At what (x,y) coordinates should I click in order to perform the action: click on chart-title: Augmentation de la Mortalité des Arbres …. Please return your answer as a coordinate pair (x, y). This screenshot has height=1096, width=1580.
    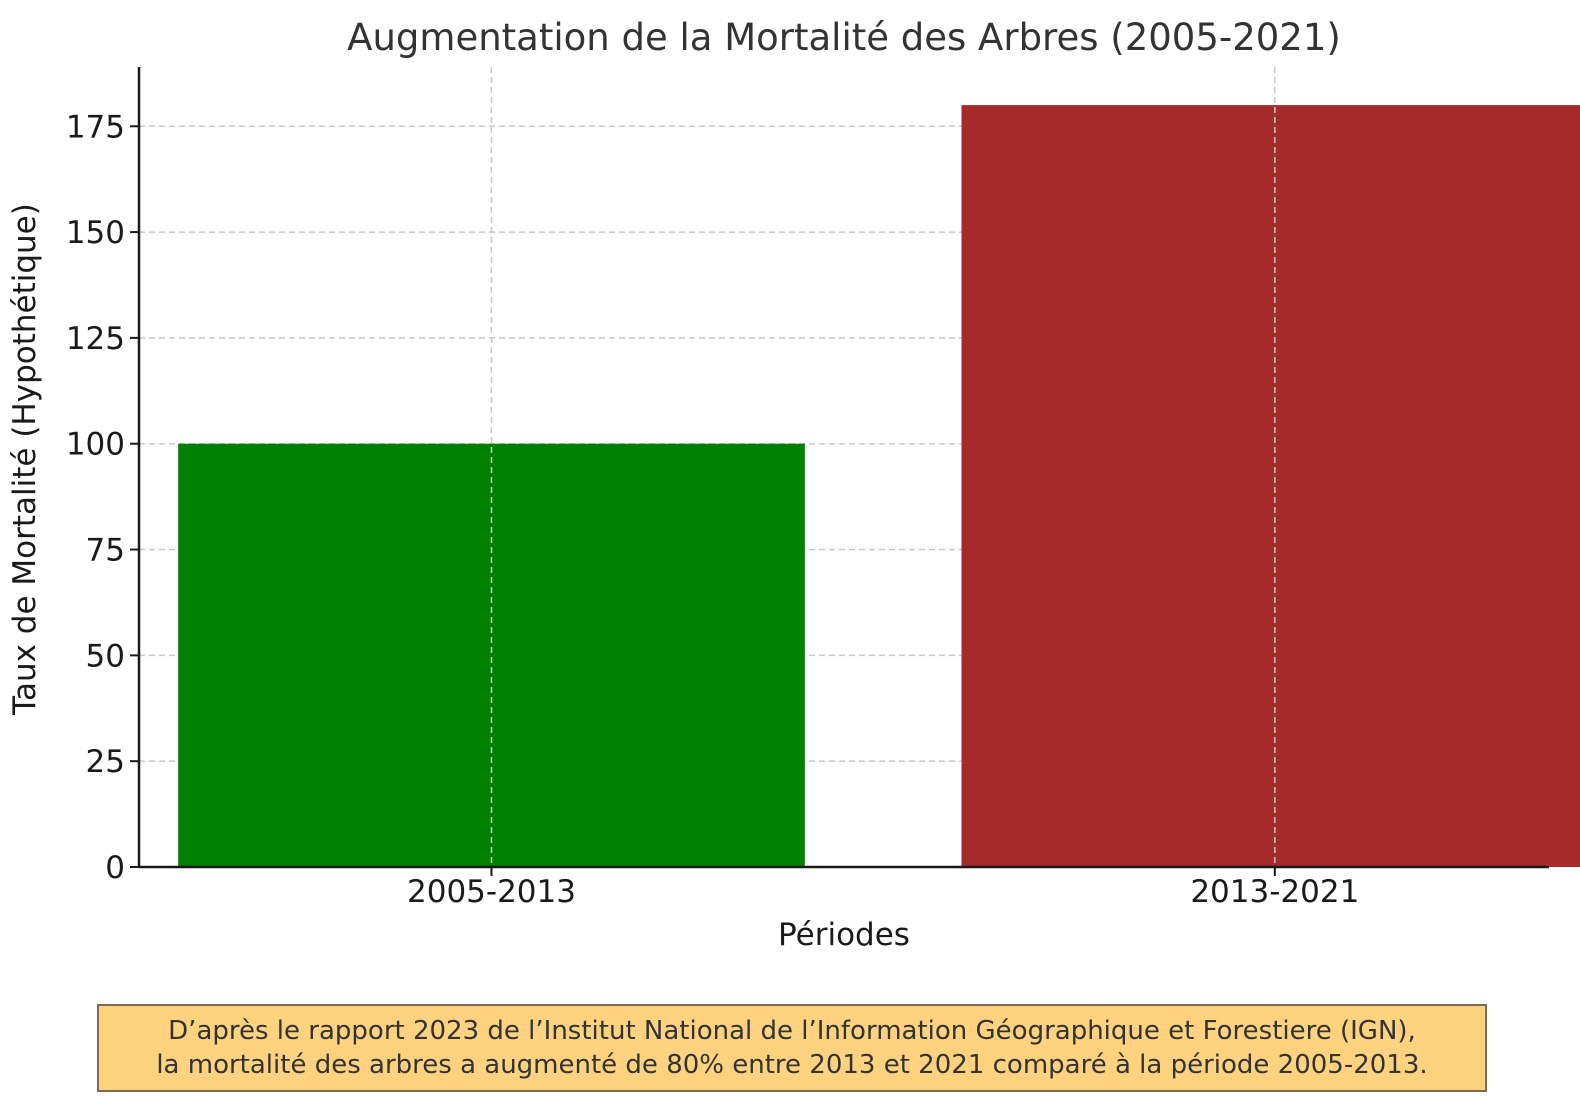
    Looking at the image, I should click on (844, 37).